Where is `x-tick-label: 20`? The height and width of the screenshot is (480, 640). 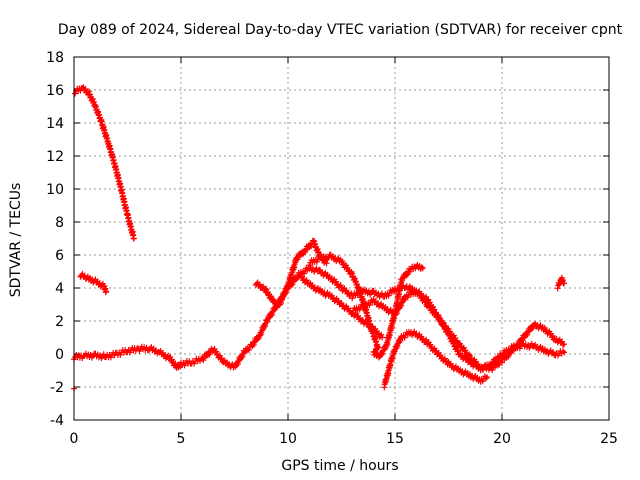
x-tick-label: 20 is located at coordinates (502, 439).